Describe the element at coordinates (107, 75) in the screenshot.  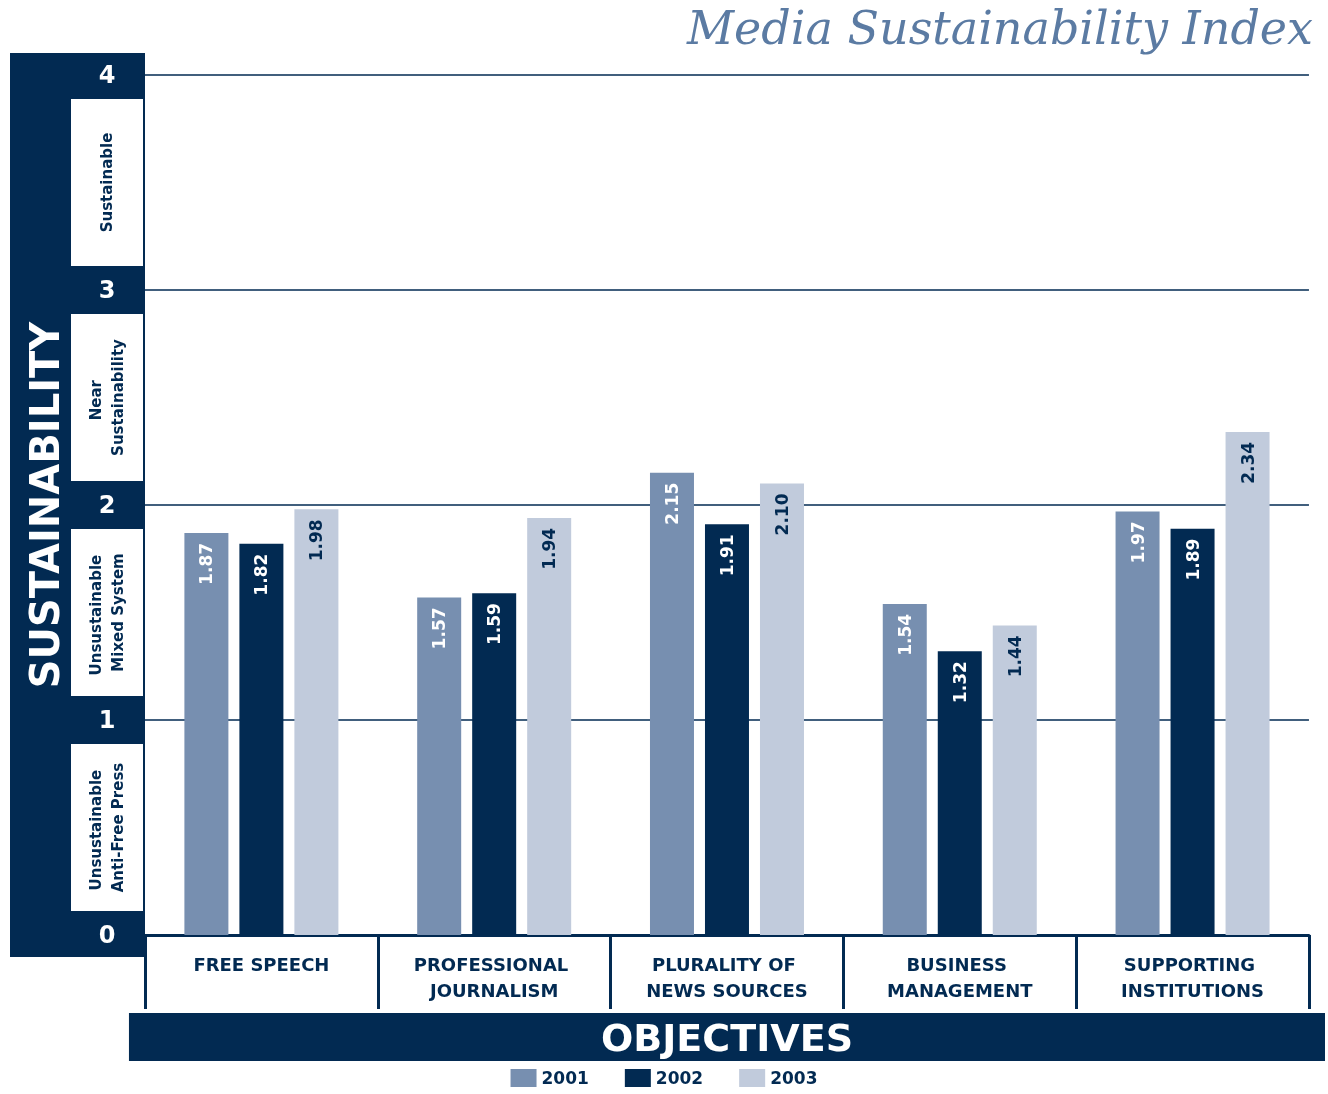
I see `y-tick-label: 4` at that location.